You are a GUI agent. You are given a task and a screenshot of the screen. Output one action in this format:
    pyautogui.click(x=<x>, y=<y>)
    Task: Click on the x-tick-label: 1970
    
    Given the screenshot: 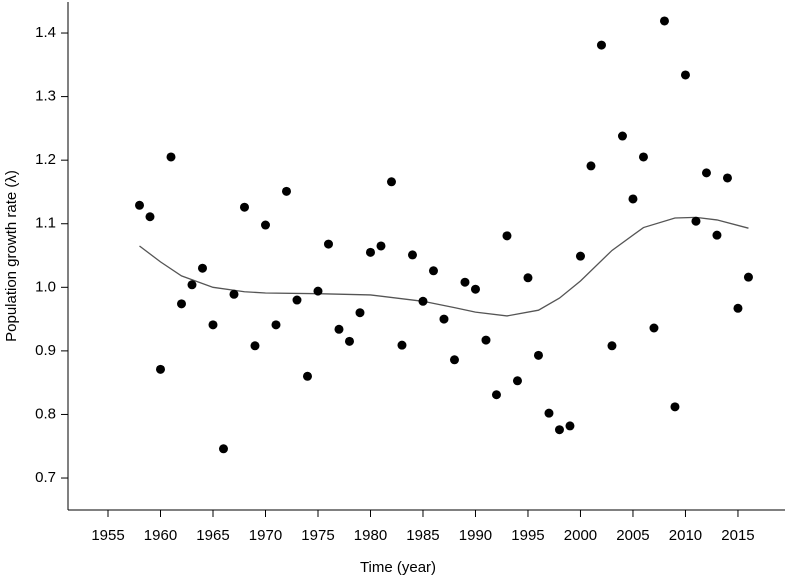 What is the action you would take?
    pyautogui.click(x=265, y=535)
    